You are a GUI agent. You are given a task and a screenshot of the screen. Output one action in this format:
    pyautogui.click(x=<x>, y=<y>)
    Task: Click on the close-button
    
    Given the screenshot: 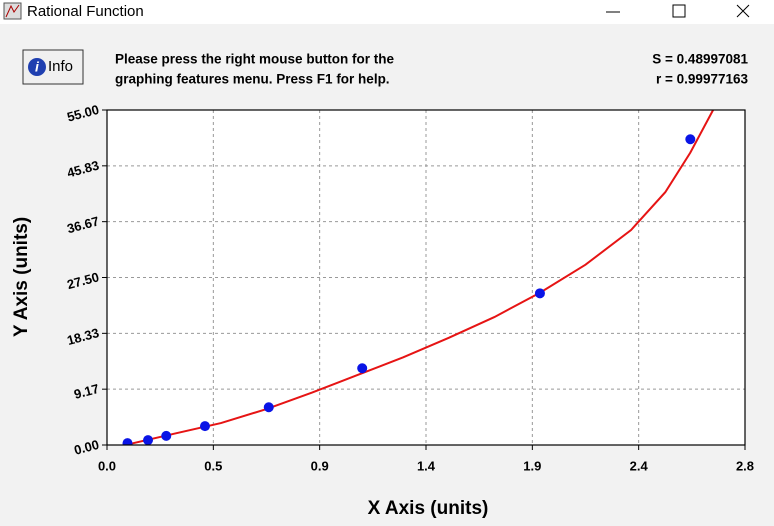 What is the action you would take?
    pyautogui.click(x=743, y=11)
    